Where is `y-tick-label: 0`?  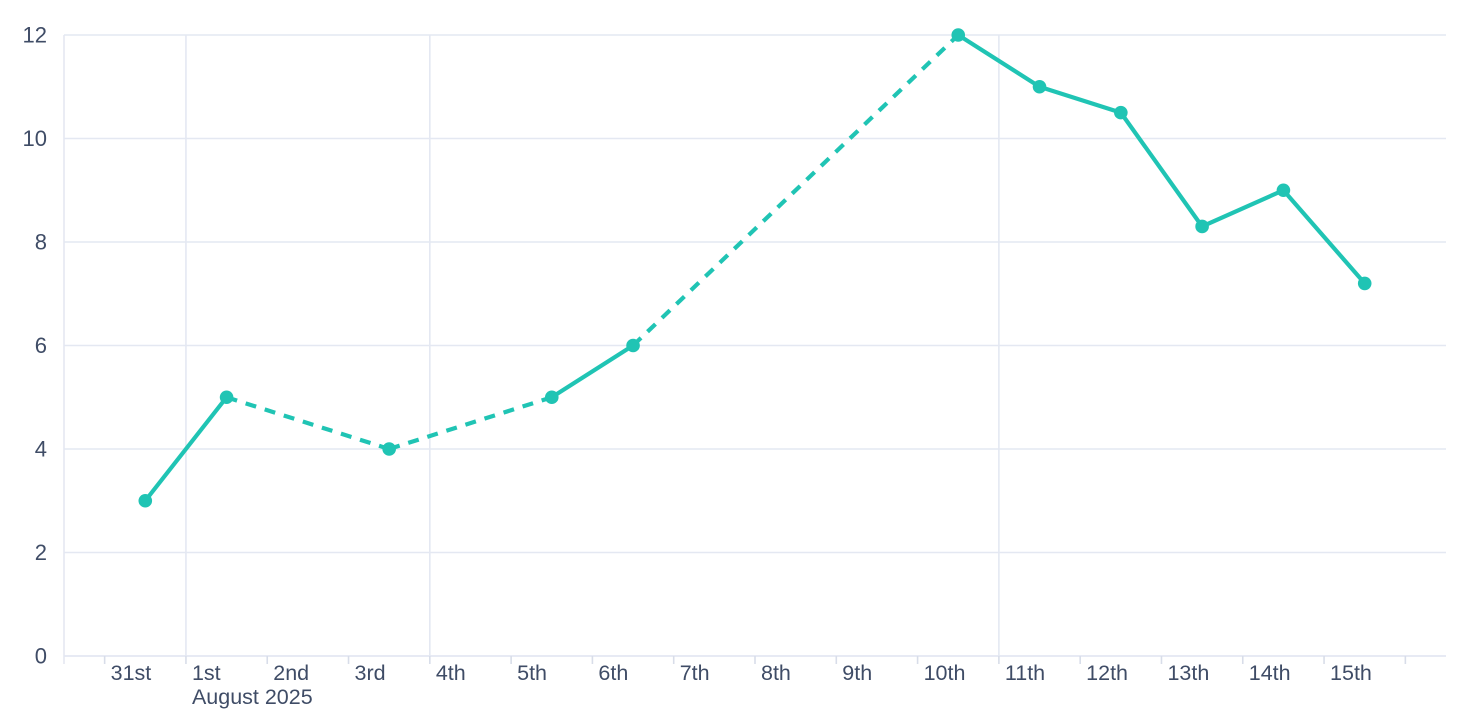 y-tick-label: 0 is located at coordinates (41, 655).